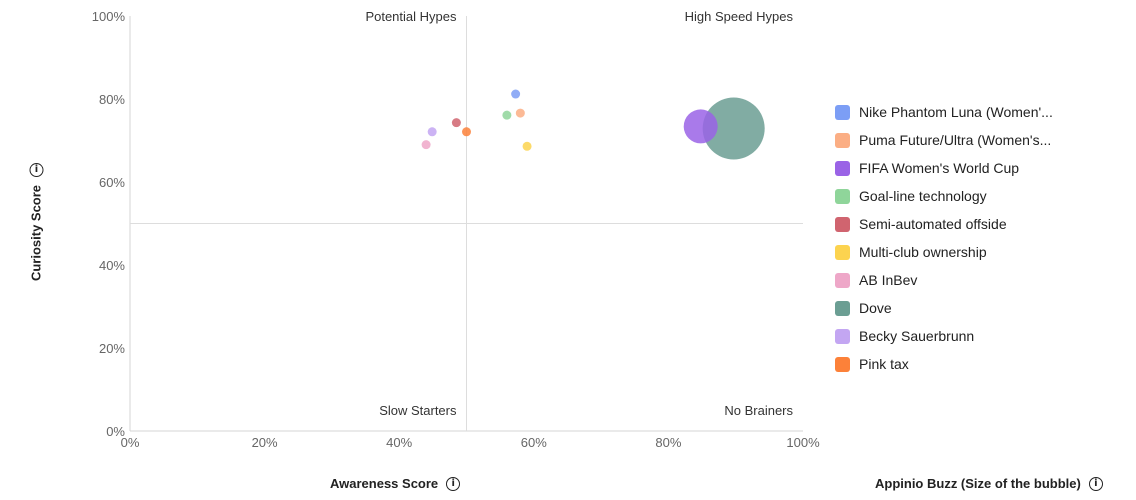 The image size is (1136, 500). I want to click on x-axis-label: Awareness Score, so click(384, 483).